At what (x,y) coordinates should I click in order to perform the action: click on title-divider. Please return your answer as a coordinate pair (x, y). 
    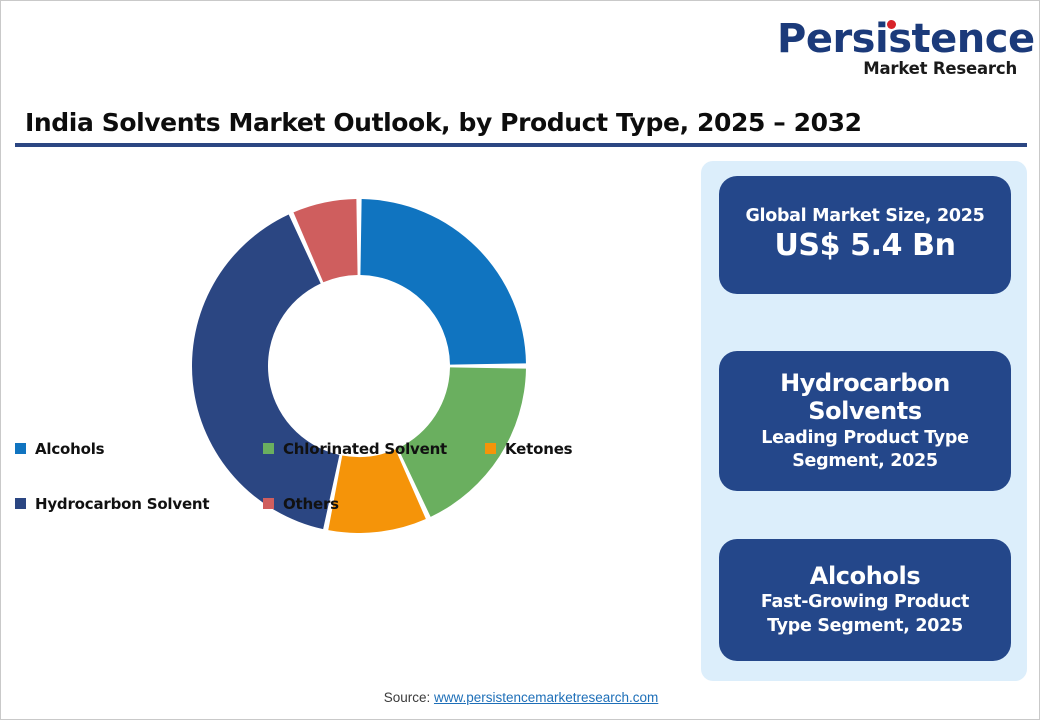
    Looking at the image, I should click on (521, 145).